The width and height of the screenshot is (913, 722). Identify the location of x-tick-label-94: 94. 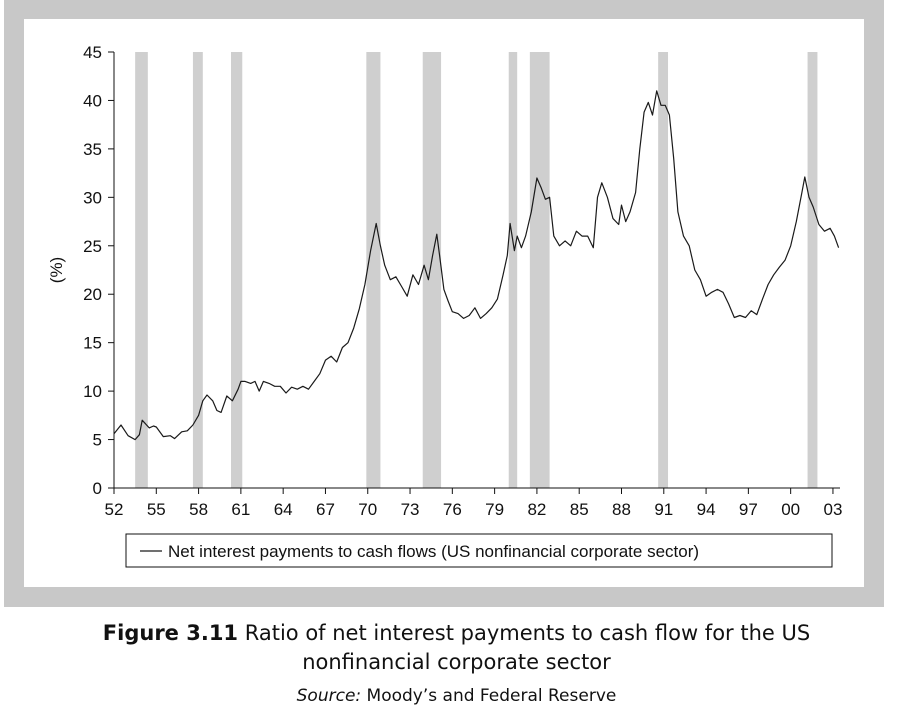
(706, 509).